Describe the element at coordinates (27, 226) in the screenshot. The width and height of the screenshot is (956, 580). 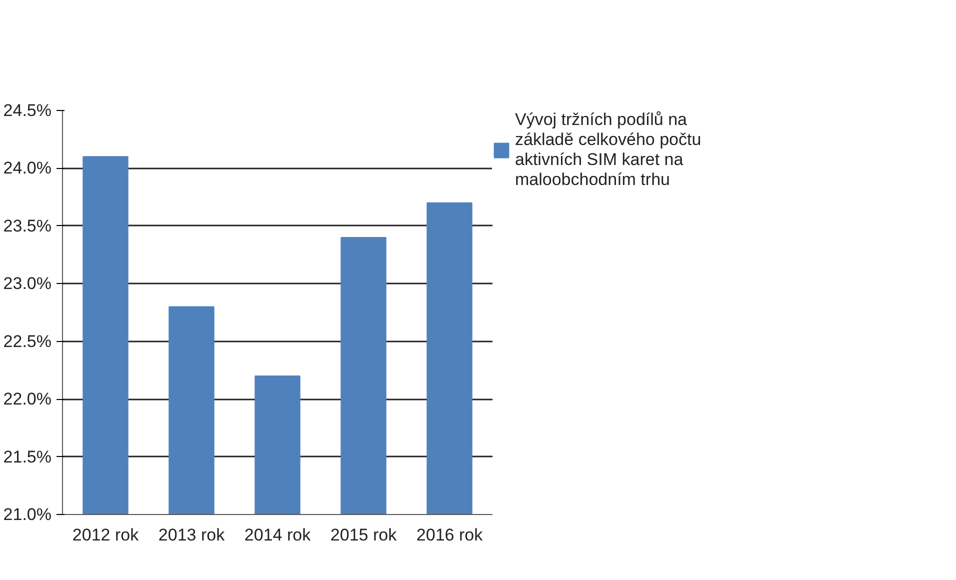
I see `y-tick-label: 23.5%` at that location.